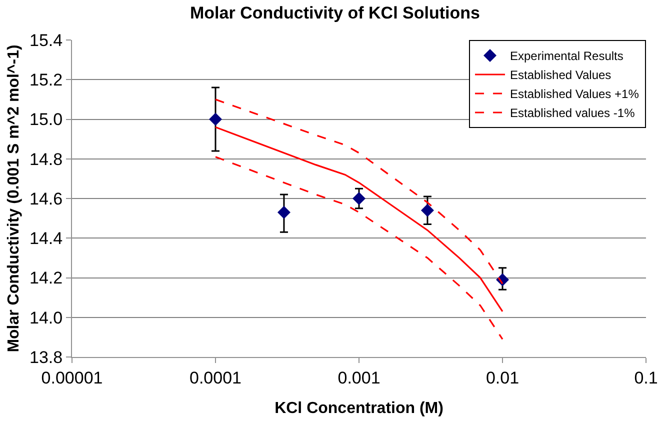 The height and width of the screenshot is (426, 670). Describe the element at coordinates (46, 238) in the screenshot. I see `y-tick-label: 14.4` at that location.